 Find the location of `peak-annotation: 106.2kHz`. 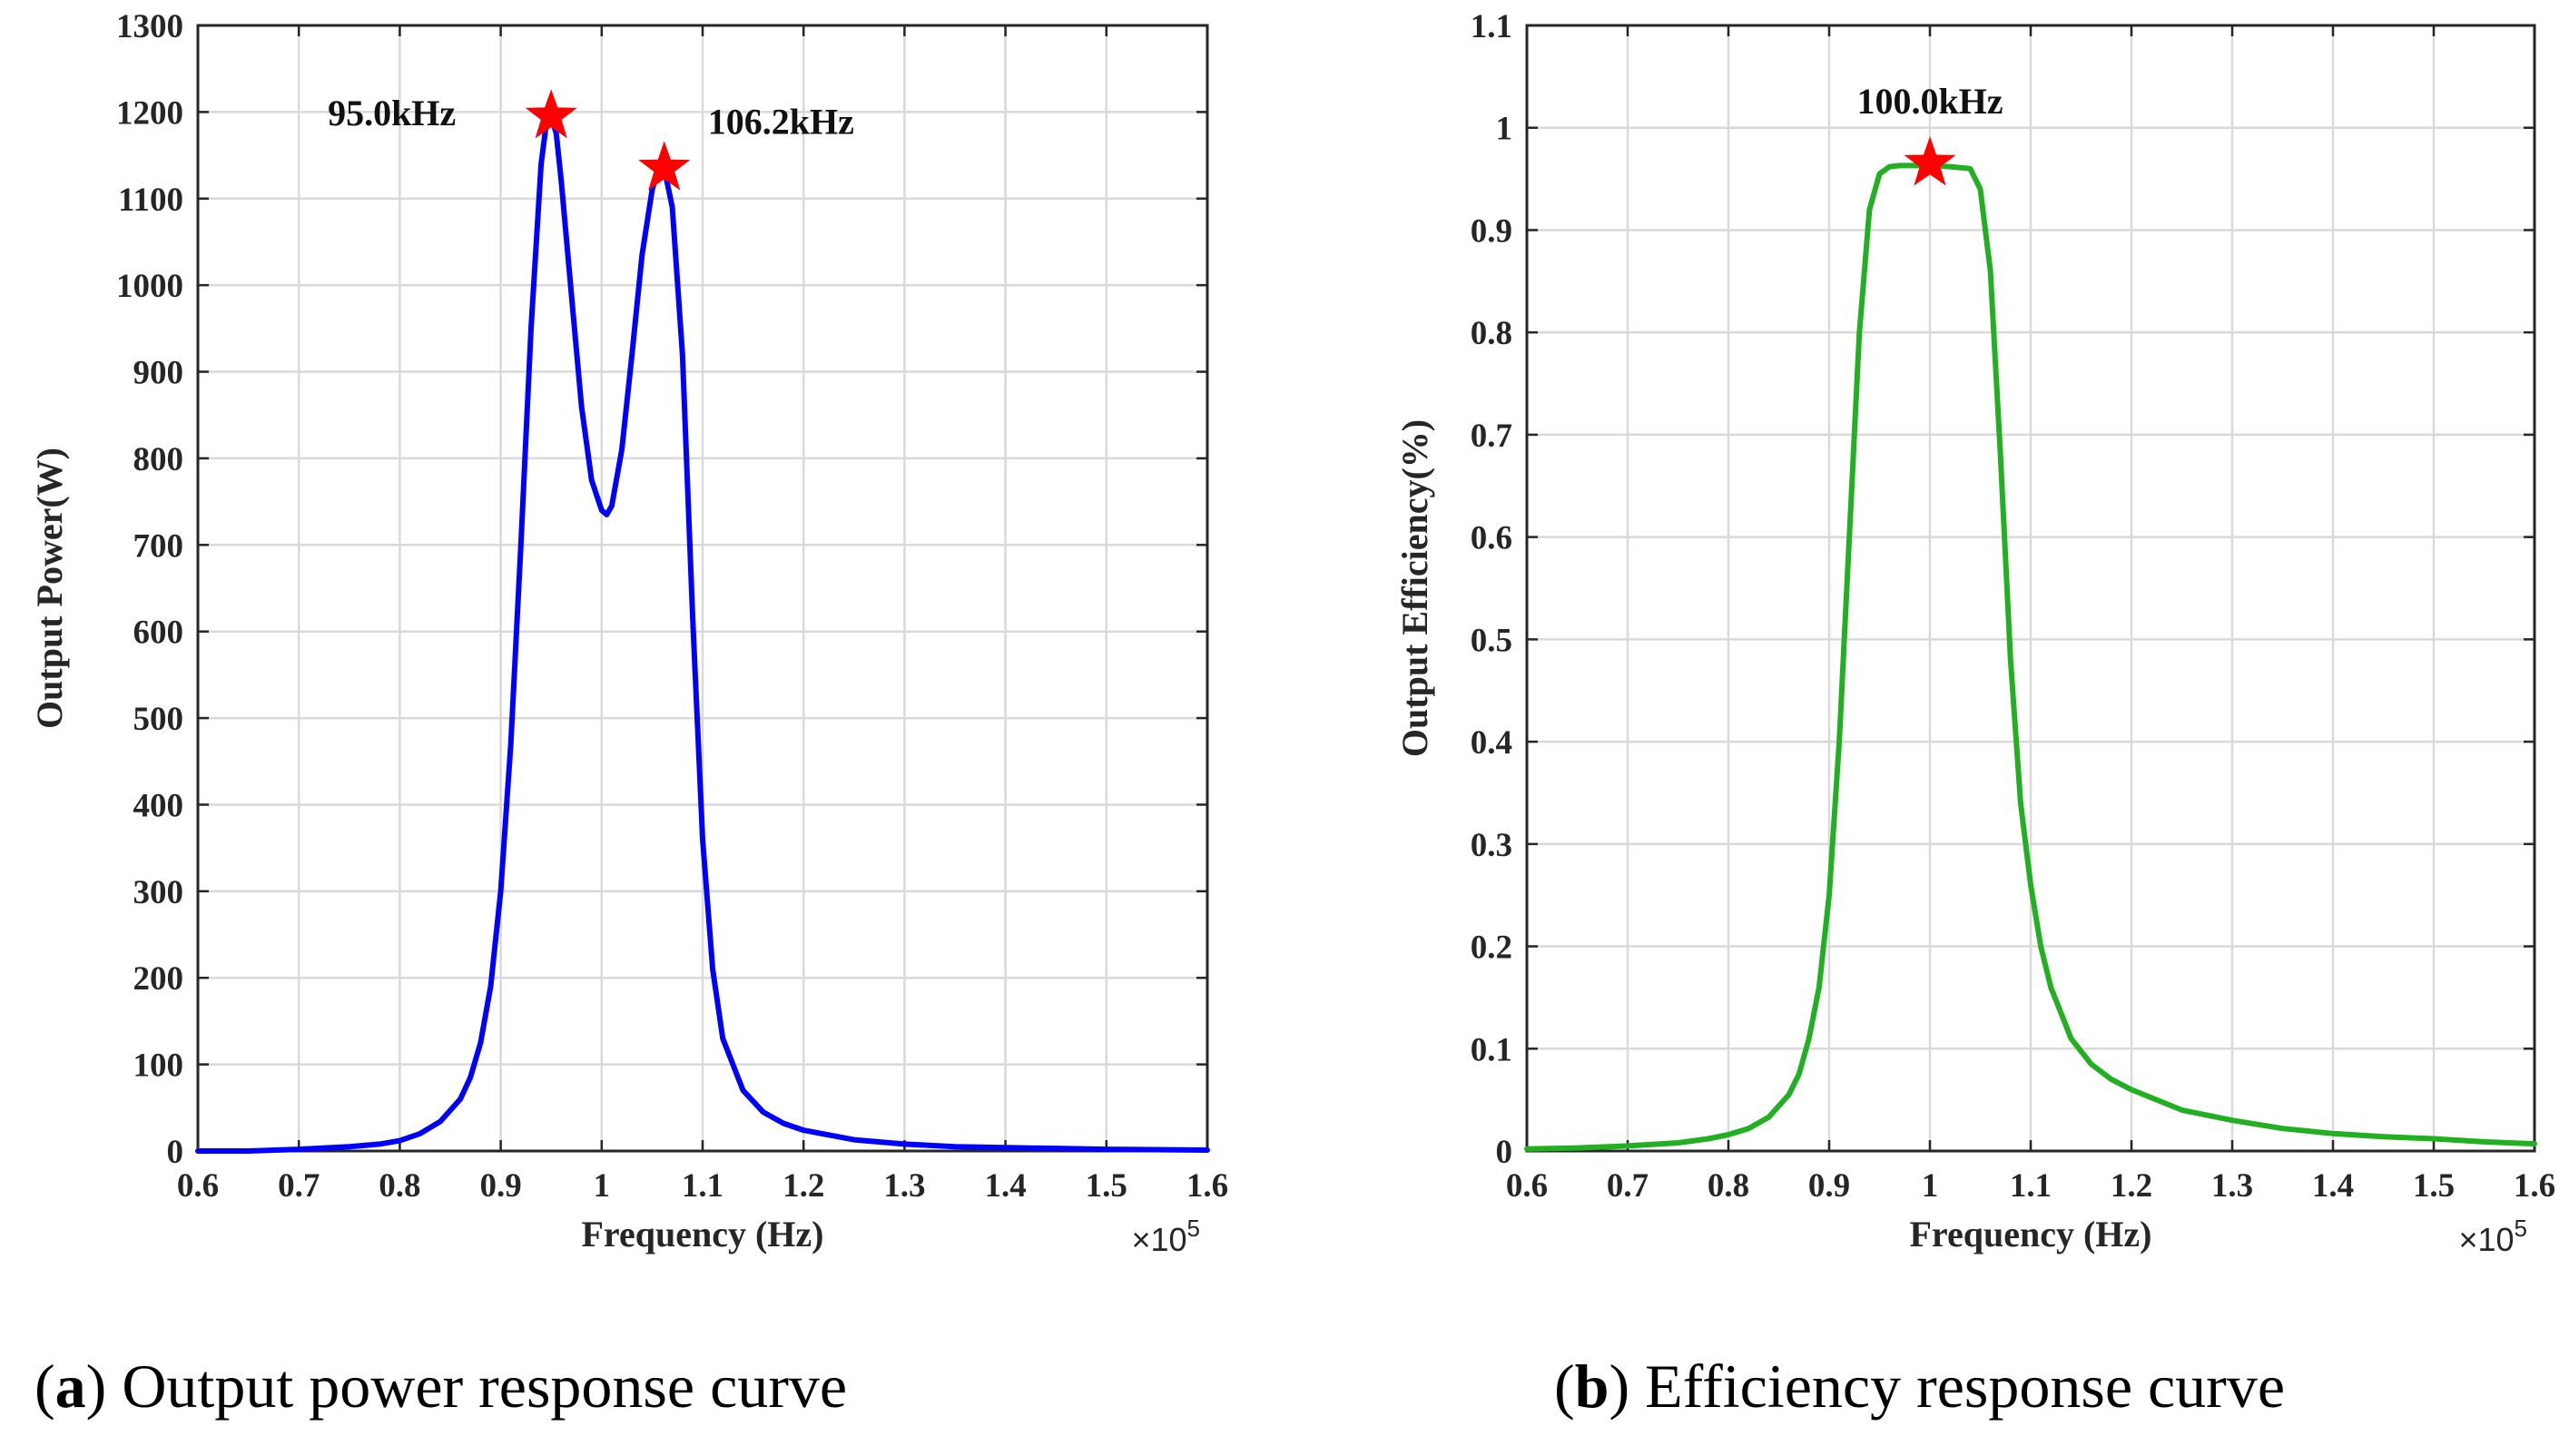

peak-annotation: 106.2kHz is located at coordinates (781, 122).